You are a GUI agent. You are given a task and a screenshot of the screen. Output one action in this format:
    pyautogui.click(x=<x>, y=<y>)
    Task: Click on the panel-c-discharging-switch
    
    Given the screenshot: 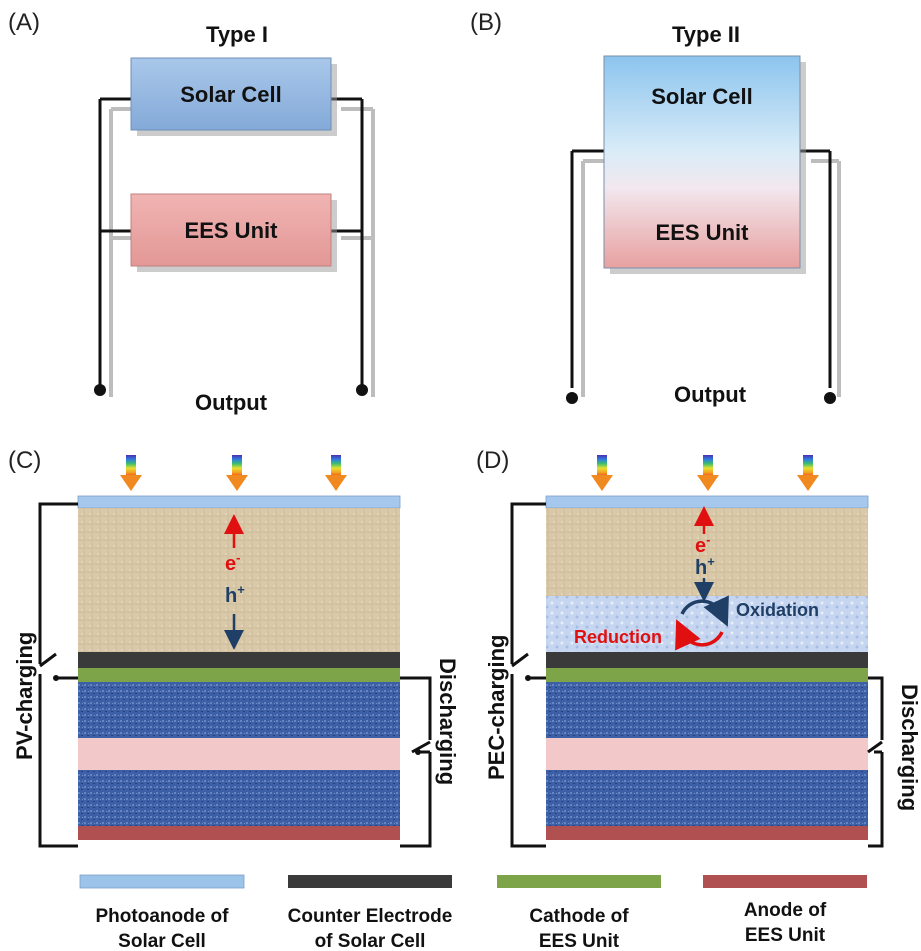 What is the action you would take?
    pyautogui.click(x=421, y=747)
    